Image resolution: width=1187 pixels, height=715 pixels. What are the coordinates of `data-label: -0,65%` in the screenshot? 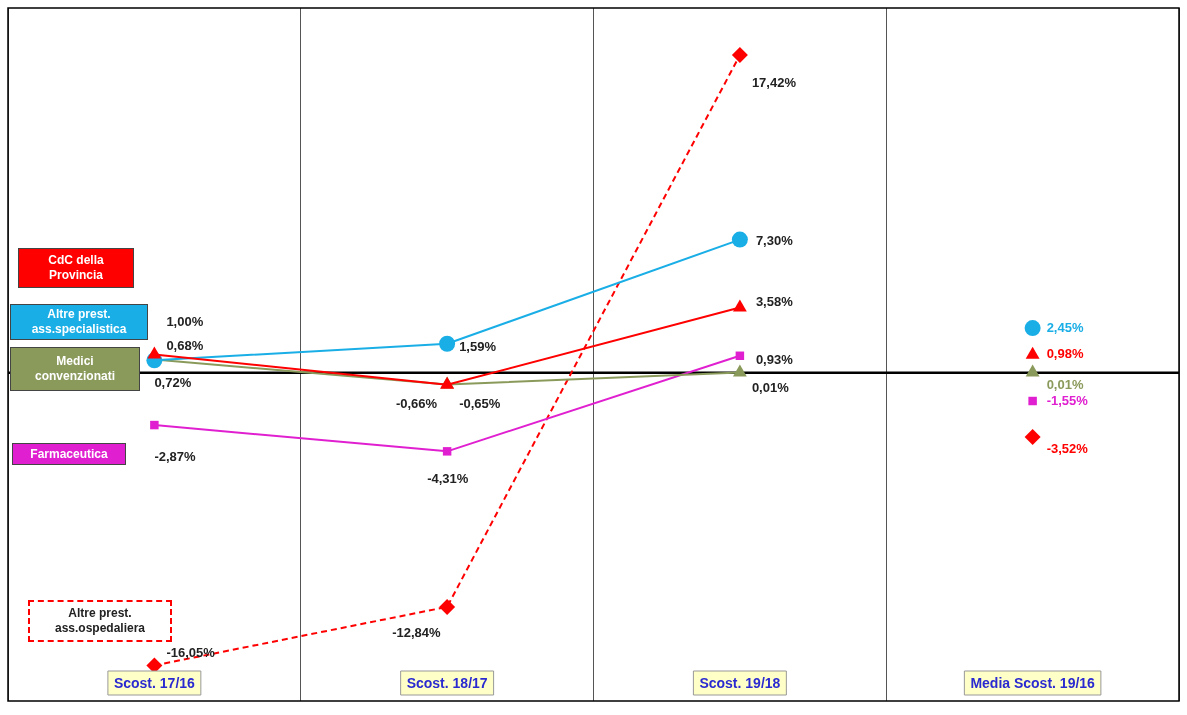 It's located at (480, 404).